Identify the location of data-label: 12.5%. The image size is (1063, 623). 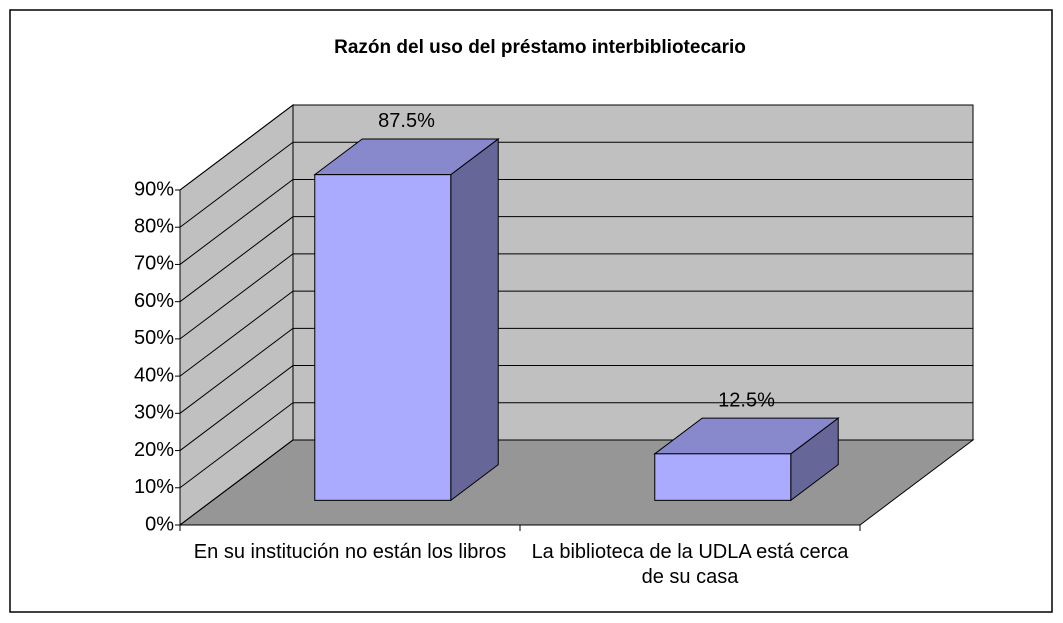
(746, 400).